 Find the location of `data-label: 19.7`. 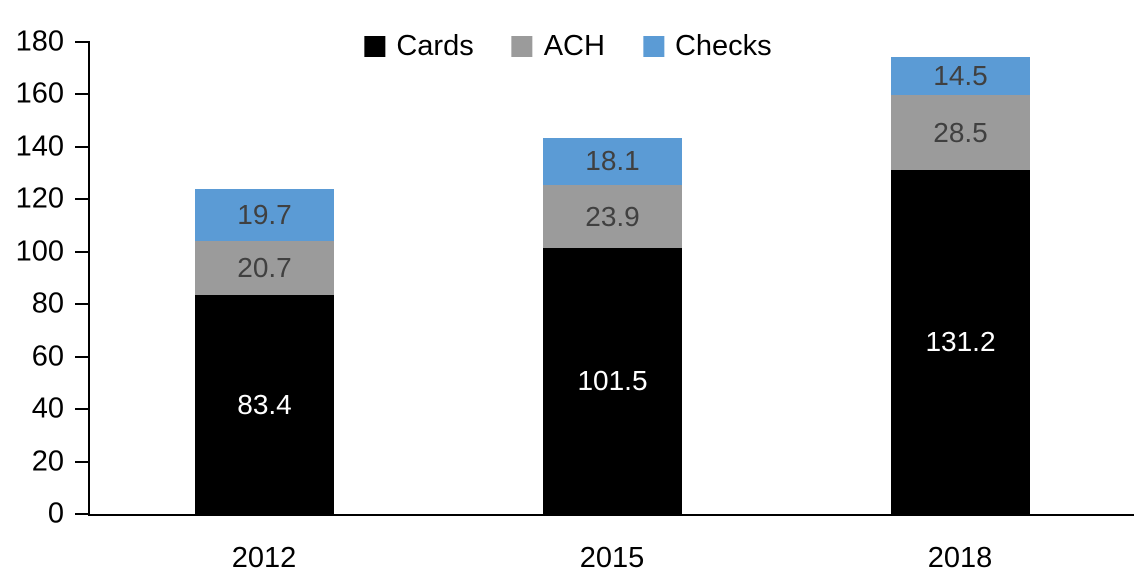

data-label: 19.7 is located at coordinates (264, 215).